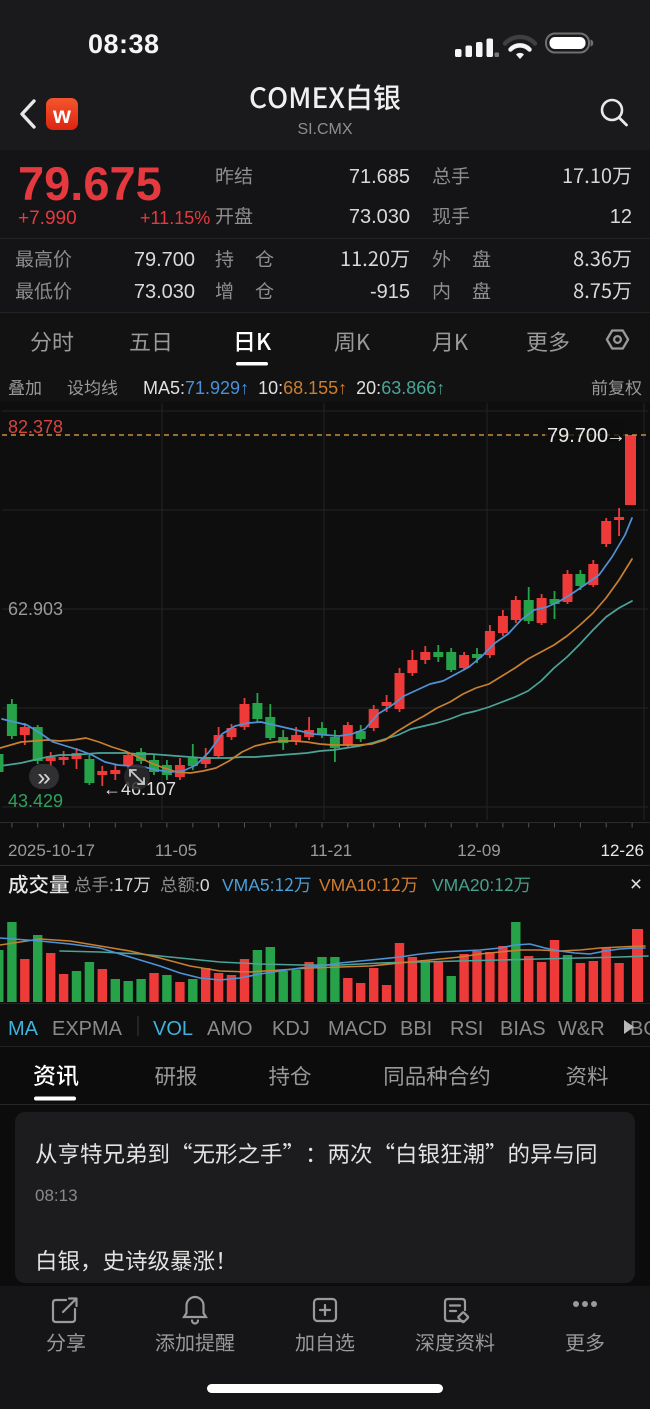  Describe the element at coordinates (368, 388) in the screenshot. I see `svg-text: 20:` at that location.